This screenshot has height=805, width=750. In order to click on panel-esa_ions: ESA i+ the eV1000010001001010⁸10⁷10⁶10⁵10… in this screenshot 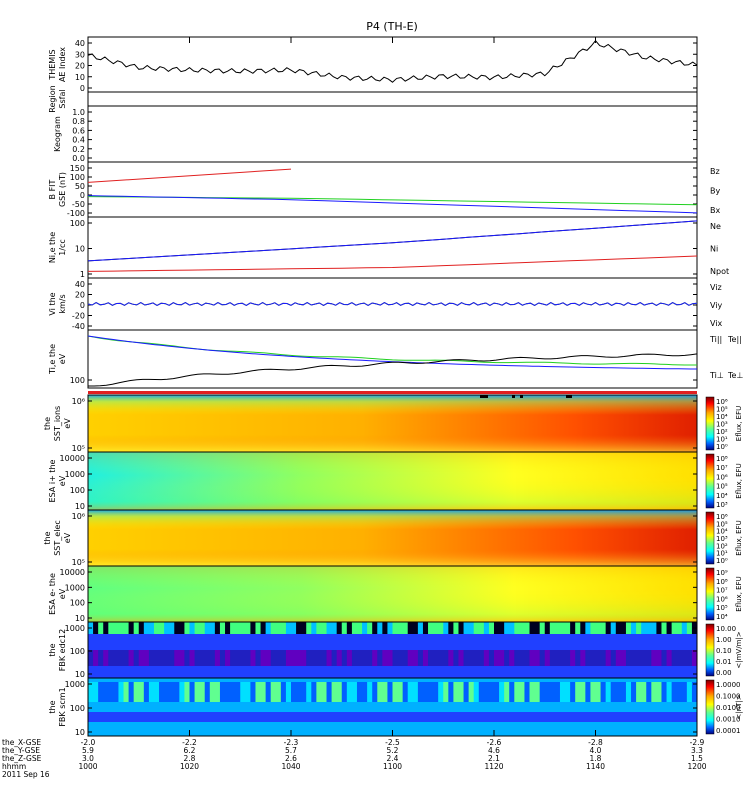, I will do `click(395, 481)`.